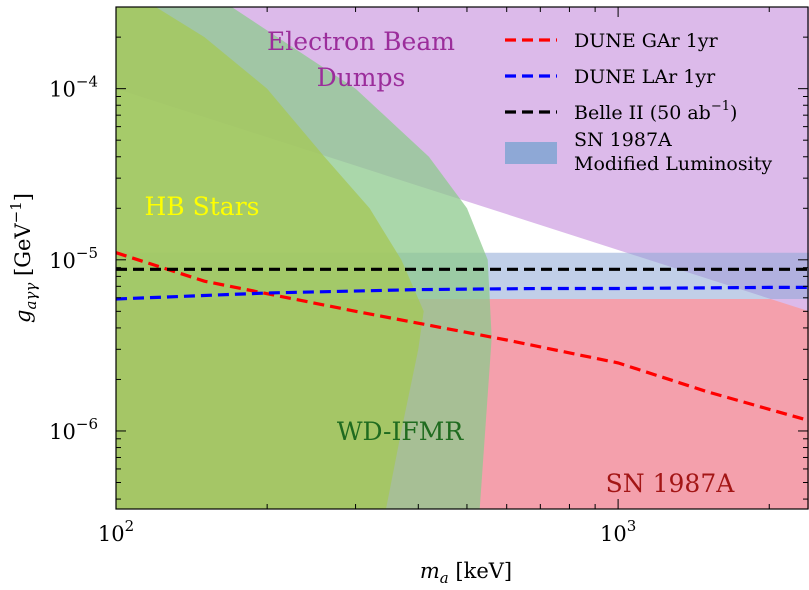  Describe the element at coordinates (618, 531) in the screenshot. I see `x-tick-label: 10³` at that location.